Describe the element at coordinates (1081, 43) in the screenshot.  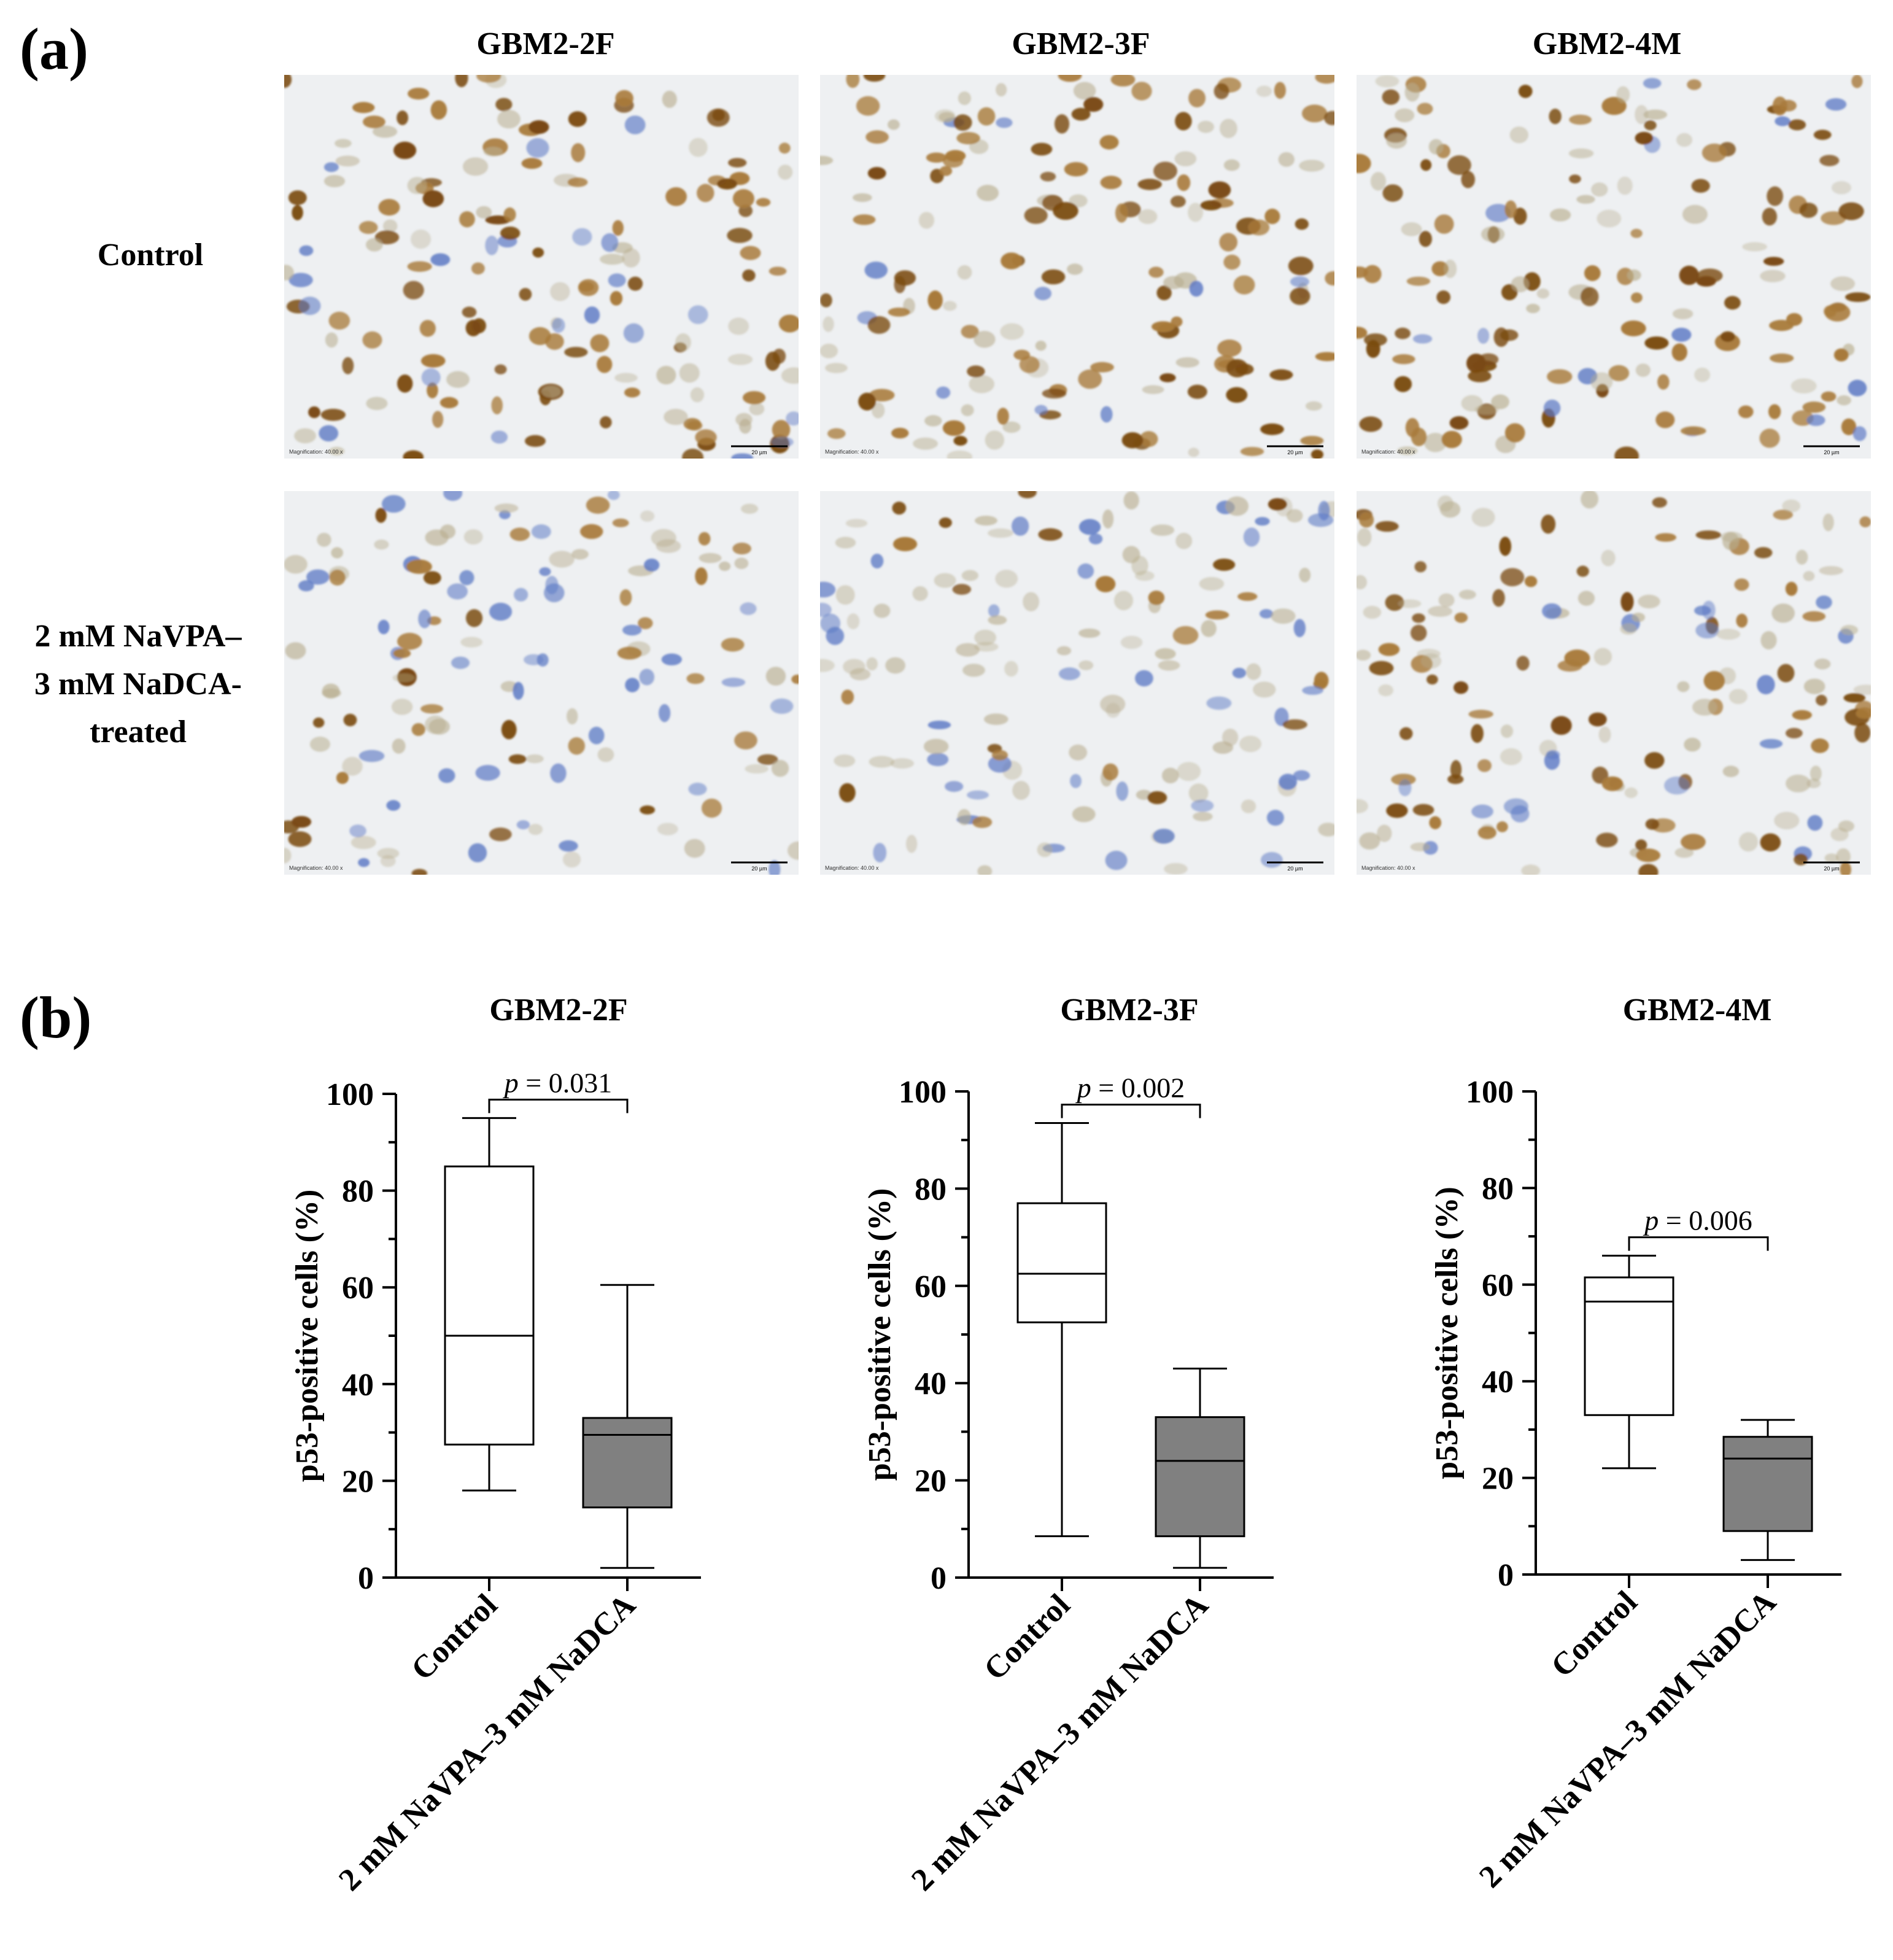
I see `column-title-gbm2-3f: GBM2-3F` at that location.